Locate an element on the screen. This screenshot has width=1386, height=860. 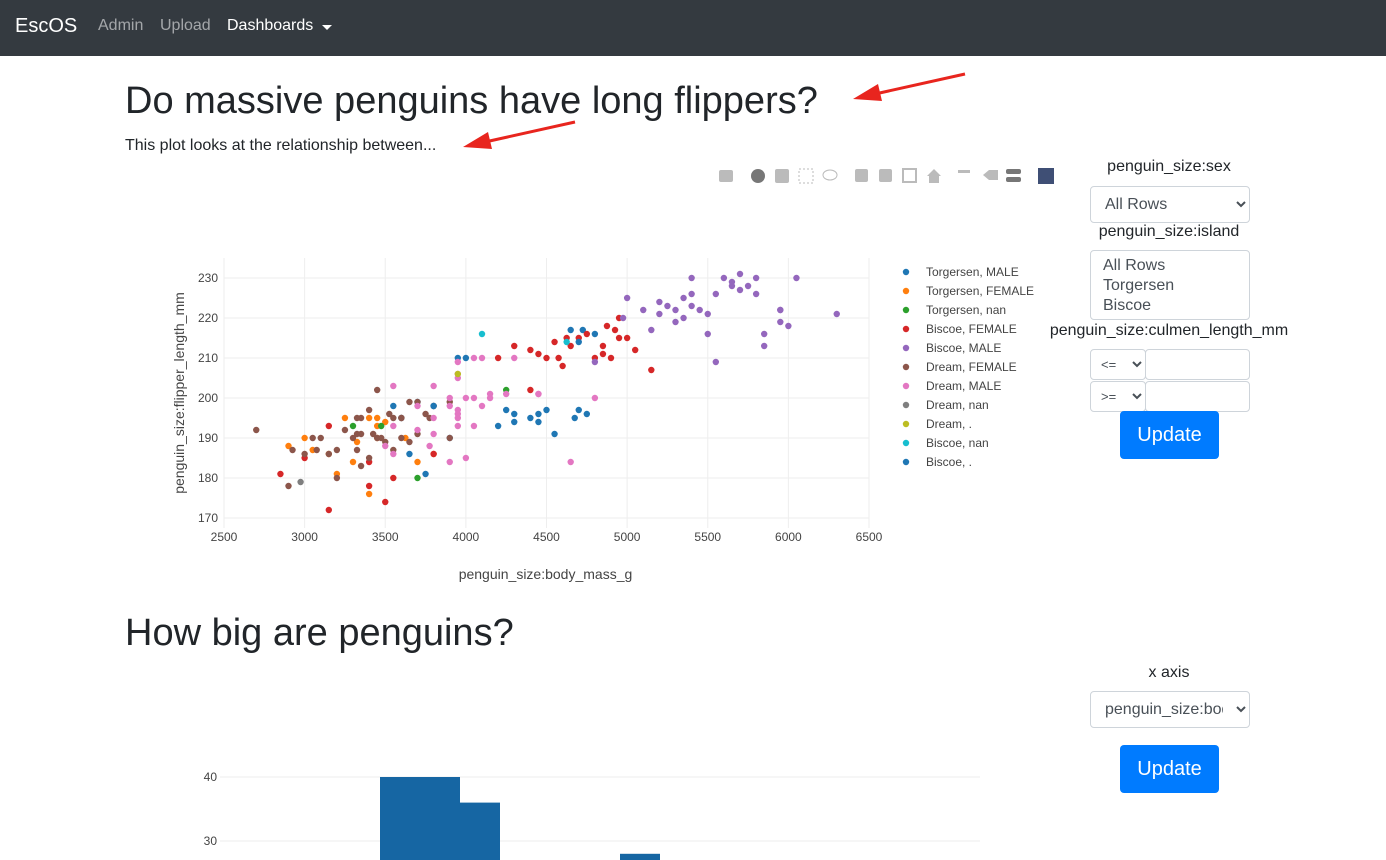
operator-select: <= is located at coordinates (1118, 364).